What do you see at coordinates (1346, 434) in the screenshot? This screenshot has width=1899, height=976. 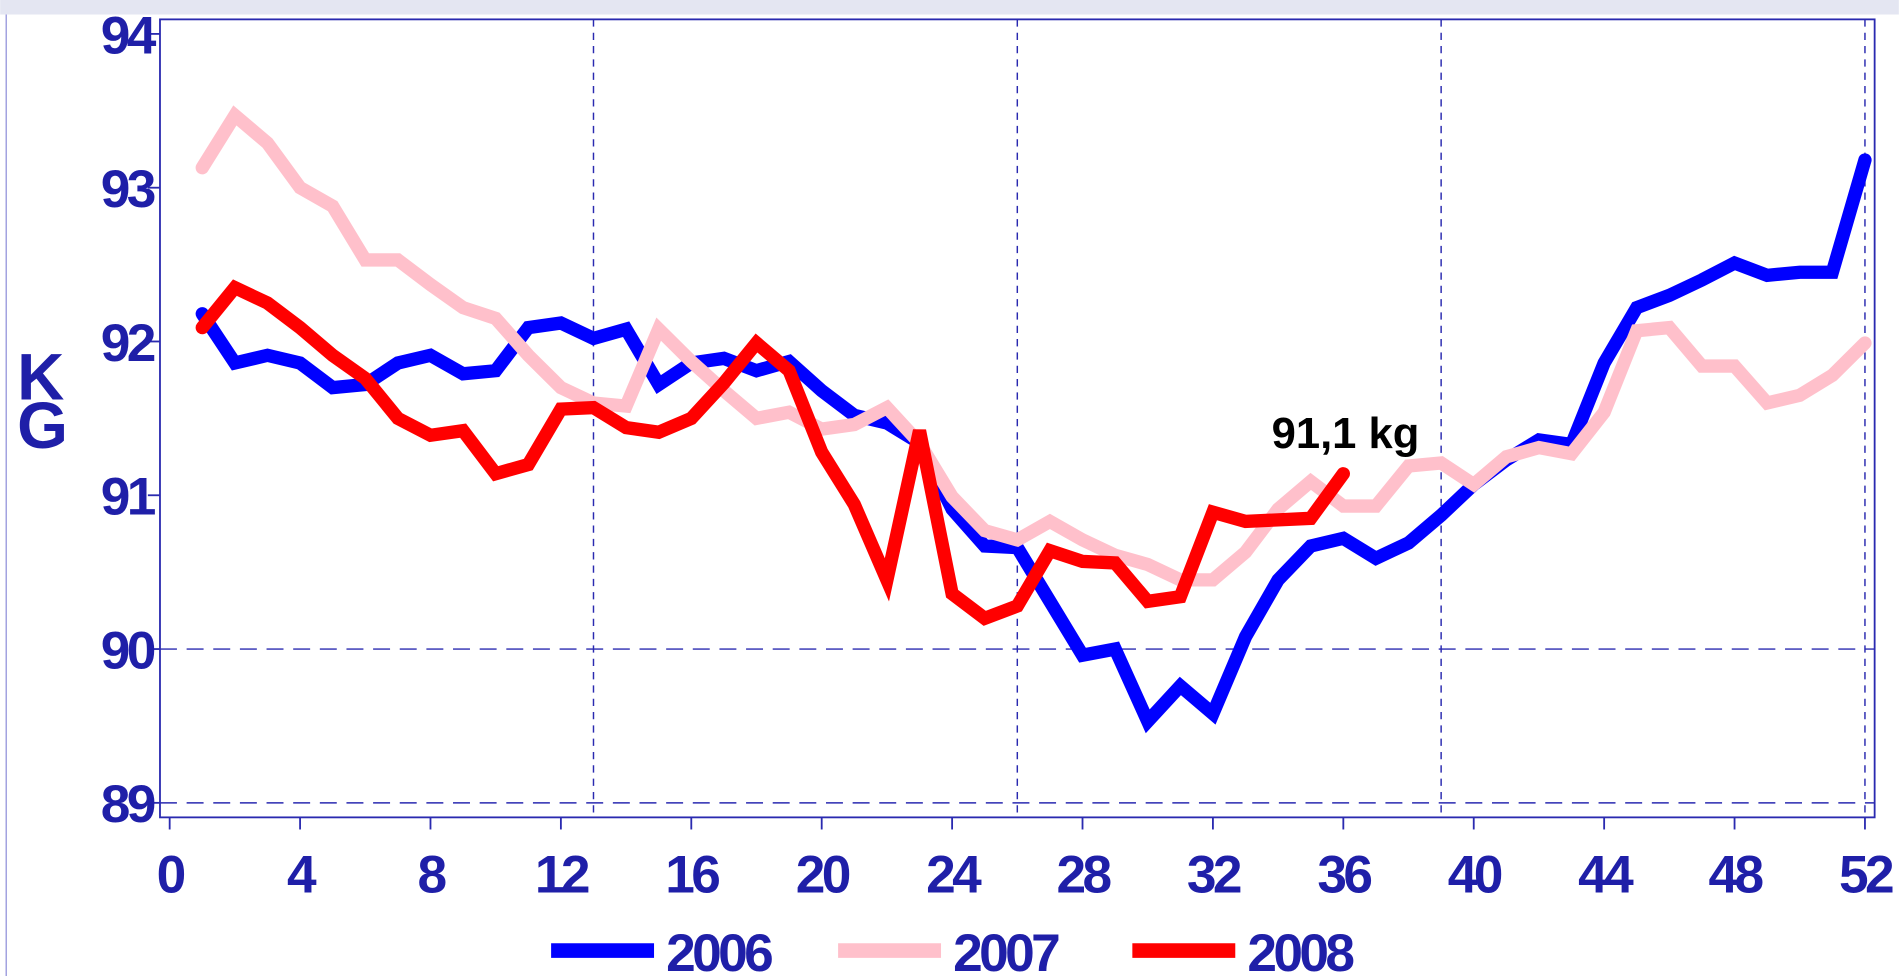 I see `annotation: 91,1 kg` at bounding box center [1346, 434].